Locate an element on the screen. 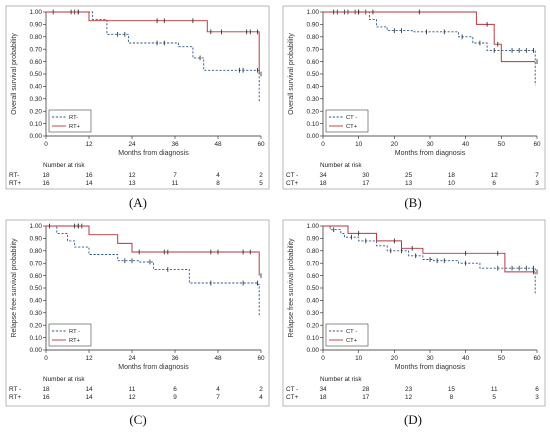 This screenshot has height=435, width=550. legend-label: RT- is located at coordinates (73, 118).